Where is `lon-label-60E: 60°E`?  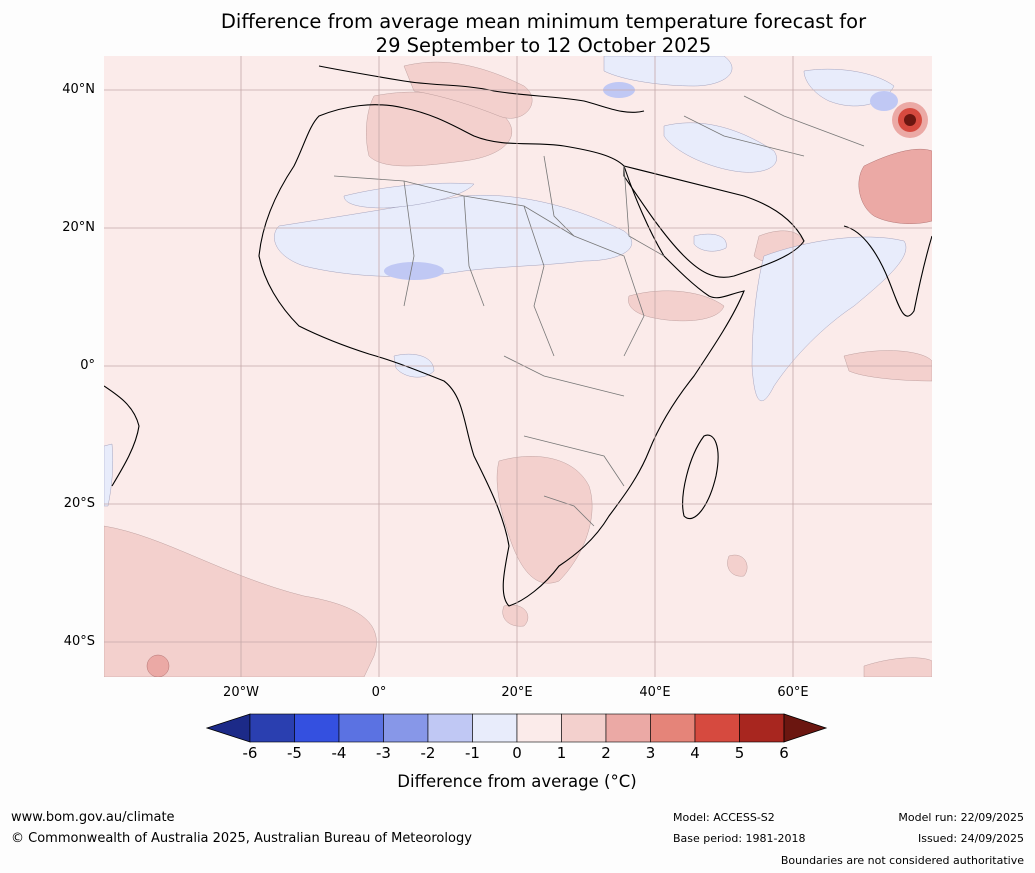
lon-label-60E: 60°E is located at coordinates (793, 692).